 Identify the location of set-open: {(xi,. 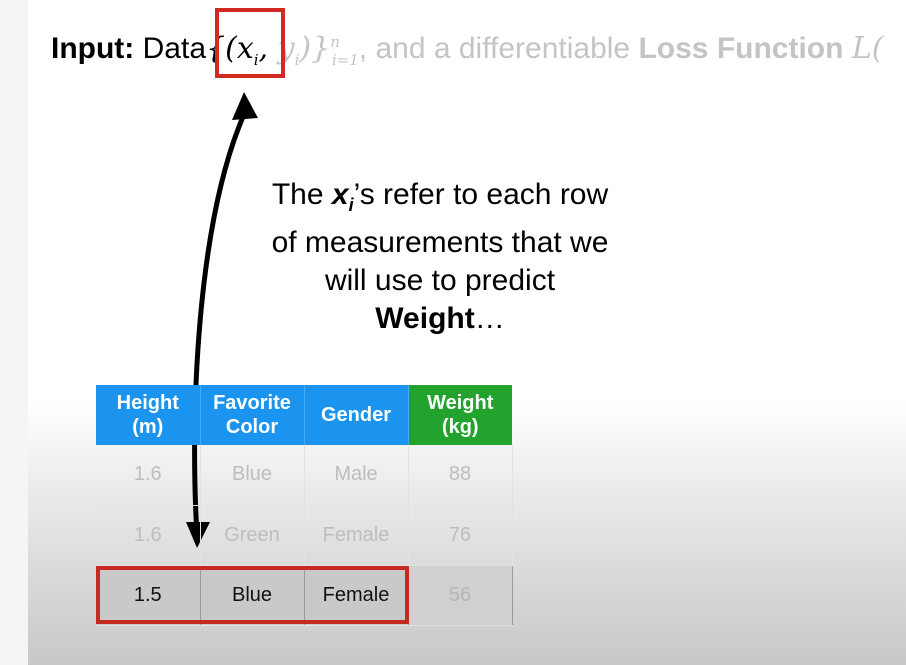
(237, 50).